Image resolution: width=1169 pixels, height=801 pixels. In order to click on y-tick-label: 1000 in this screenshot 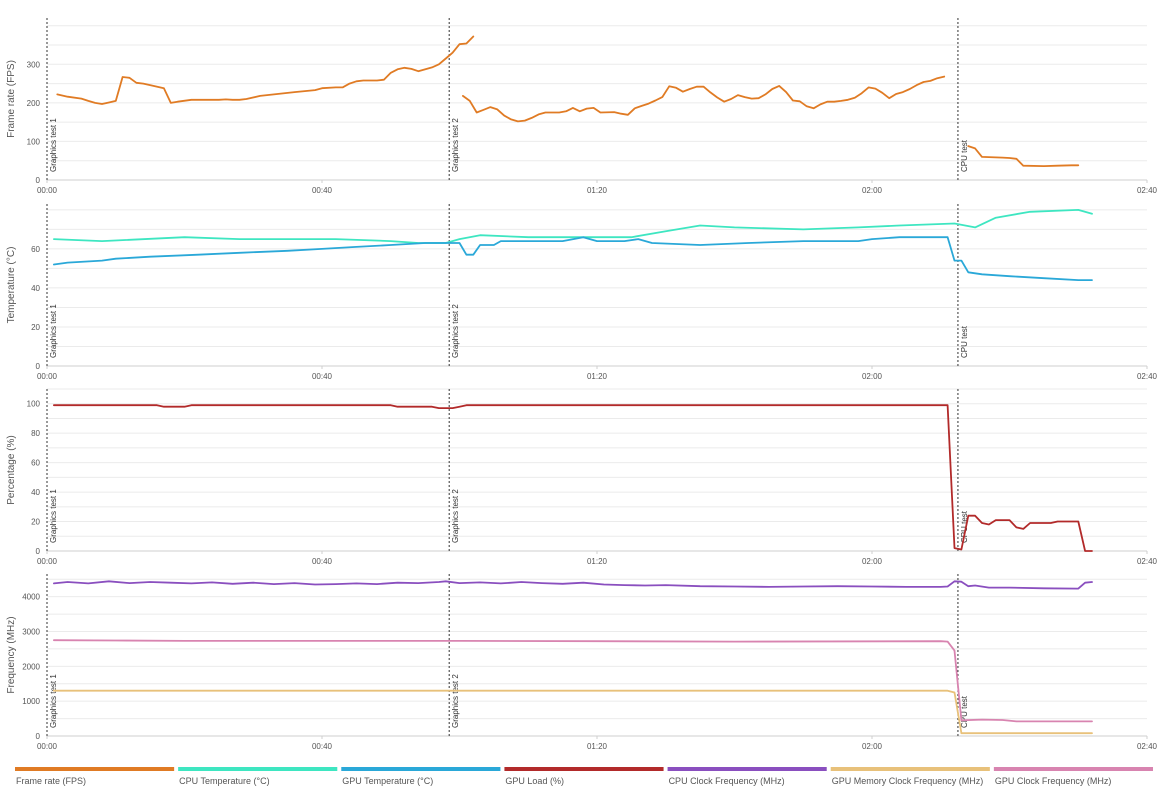, I will do `click(31, 701)`.